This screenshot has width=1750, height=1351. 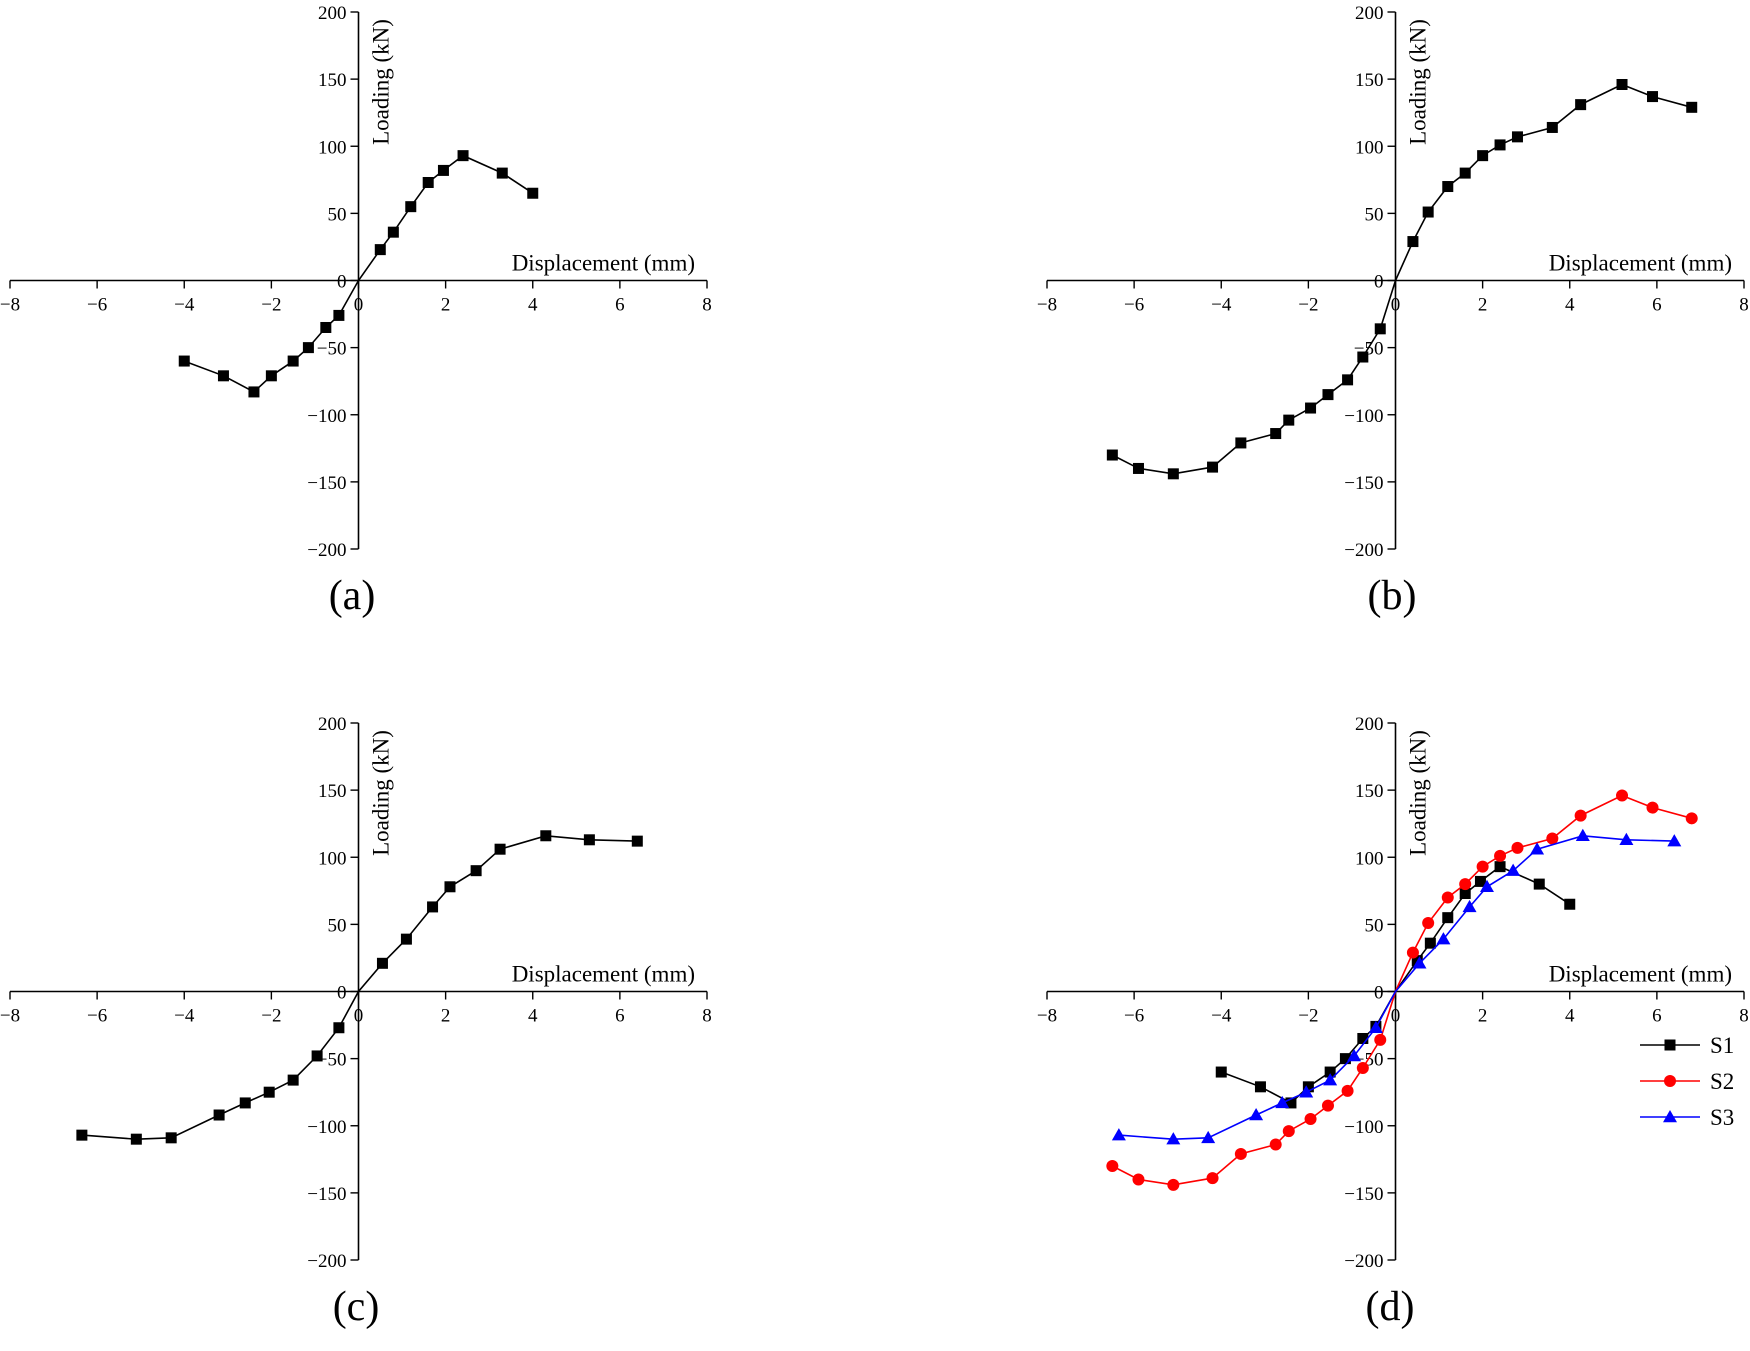 What do you see at coordinates (1722, 1045) in the screenshot?
I see `legend-label: S1` at bounding box center [1722, 1045].